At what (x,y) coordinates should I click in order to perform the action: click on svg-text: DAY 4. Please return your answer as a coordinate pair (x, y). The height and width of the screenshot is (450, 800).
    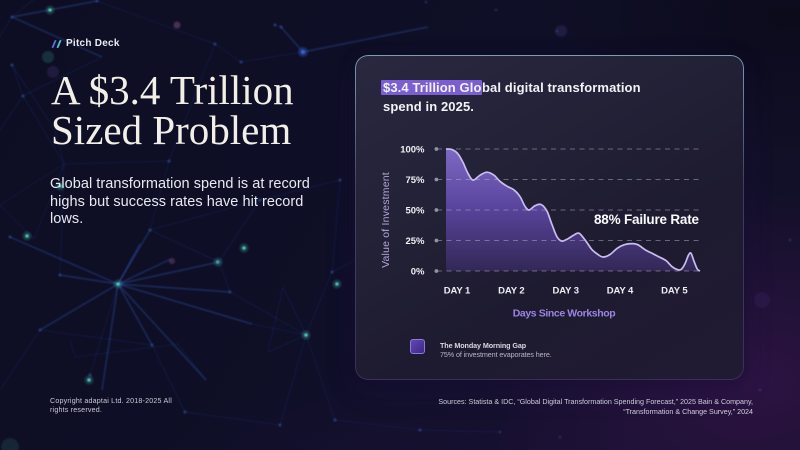
    Looking at the image, I should click on (620, 290).